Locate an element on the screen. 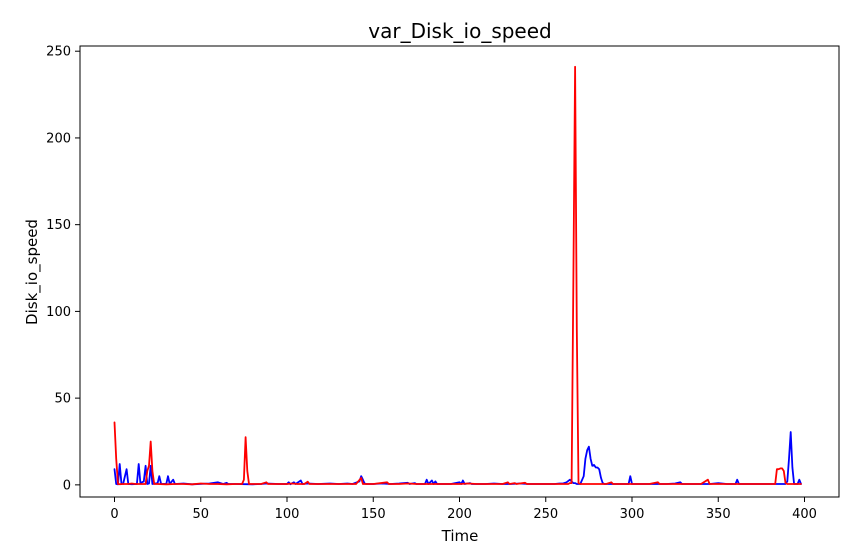  x-tick-label: 50 is located at coordinates (200, 514).